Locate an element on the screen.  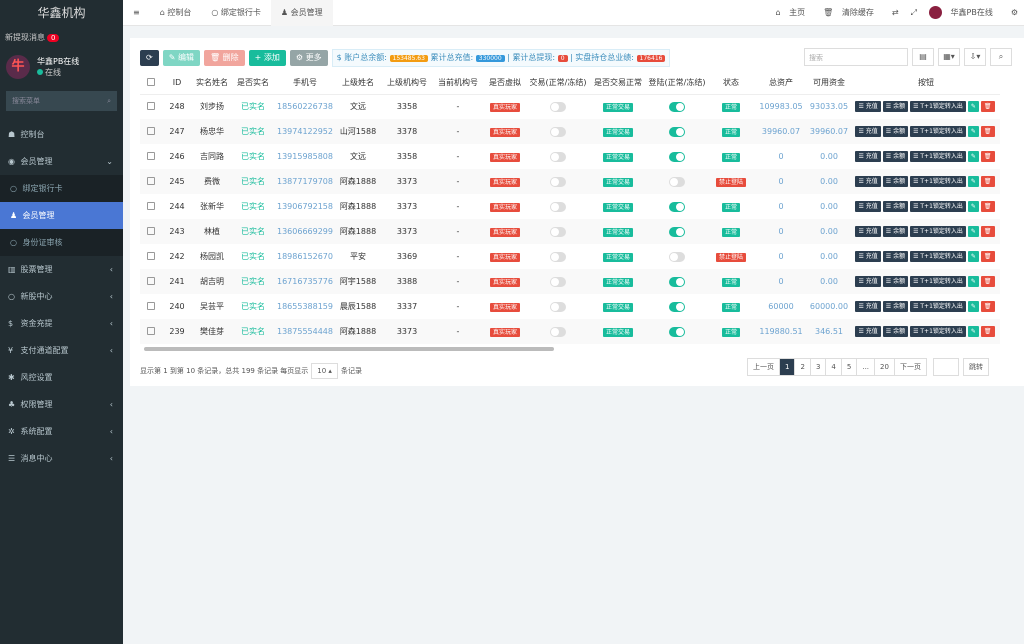
user-menu: 华鑫PB在线 is located at coordinates (964, 12).